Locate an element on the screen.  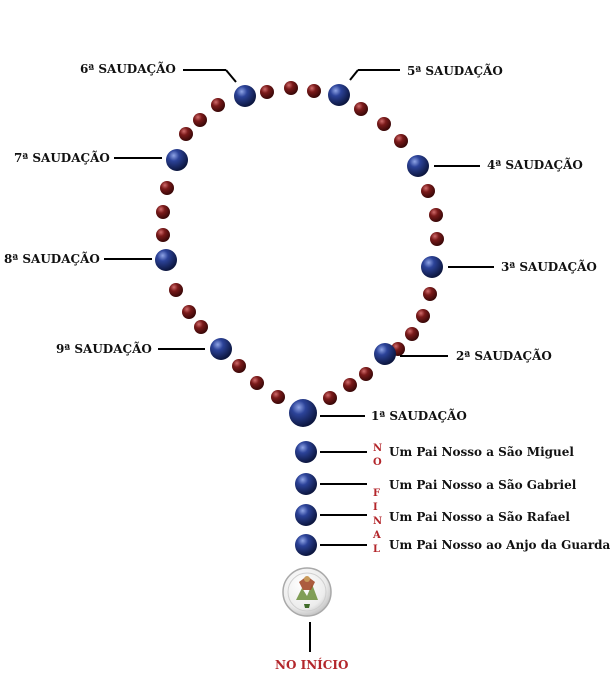
greeting-label-9: 9ª SAUDAÇÃO is located at coordinates (104, 348).